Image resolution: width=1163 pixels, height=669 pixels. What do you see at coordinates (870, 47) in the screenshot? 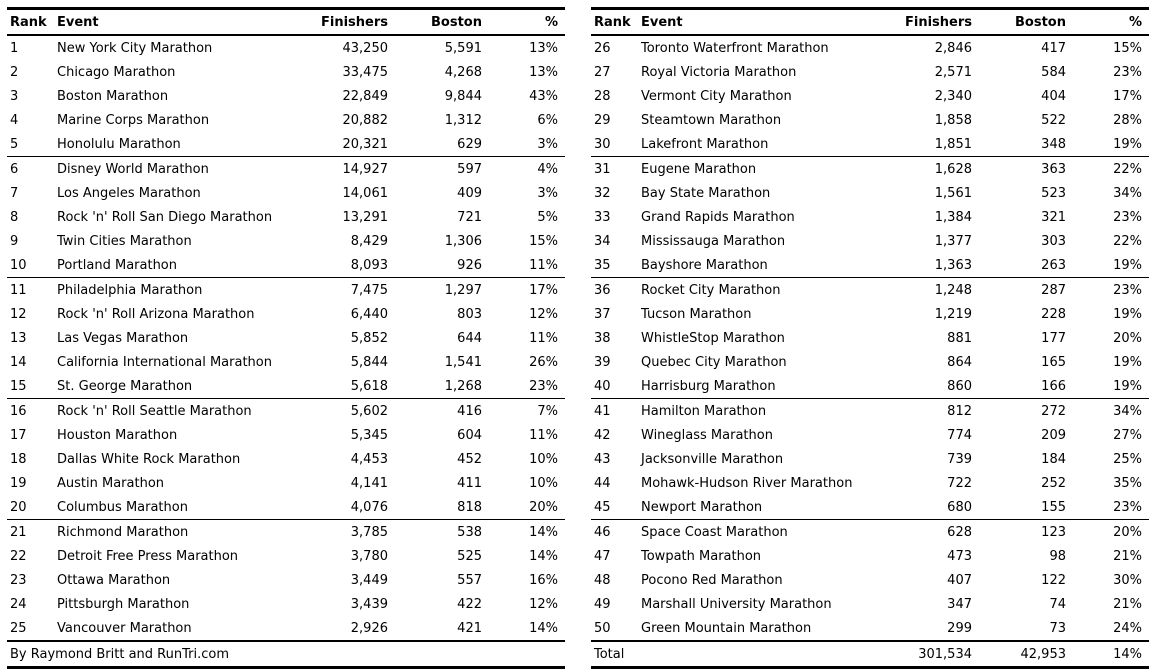
I see `table-row: 26 Toronto Waterfront Marathon 2,846 417 15%` at bounding box center [870, 47].